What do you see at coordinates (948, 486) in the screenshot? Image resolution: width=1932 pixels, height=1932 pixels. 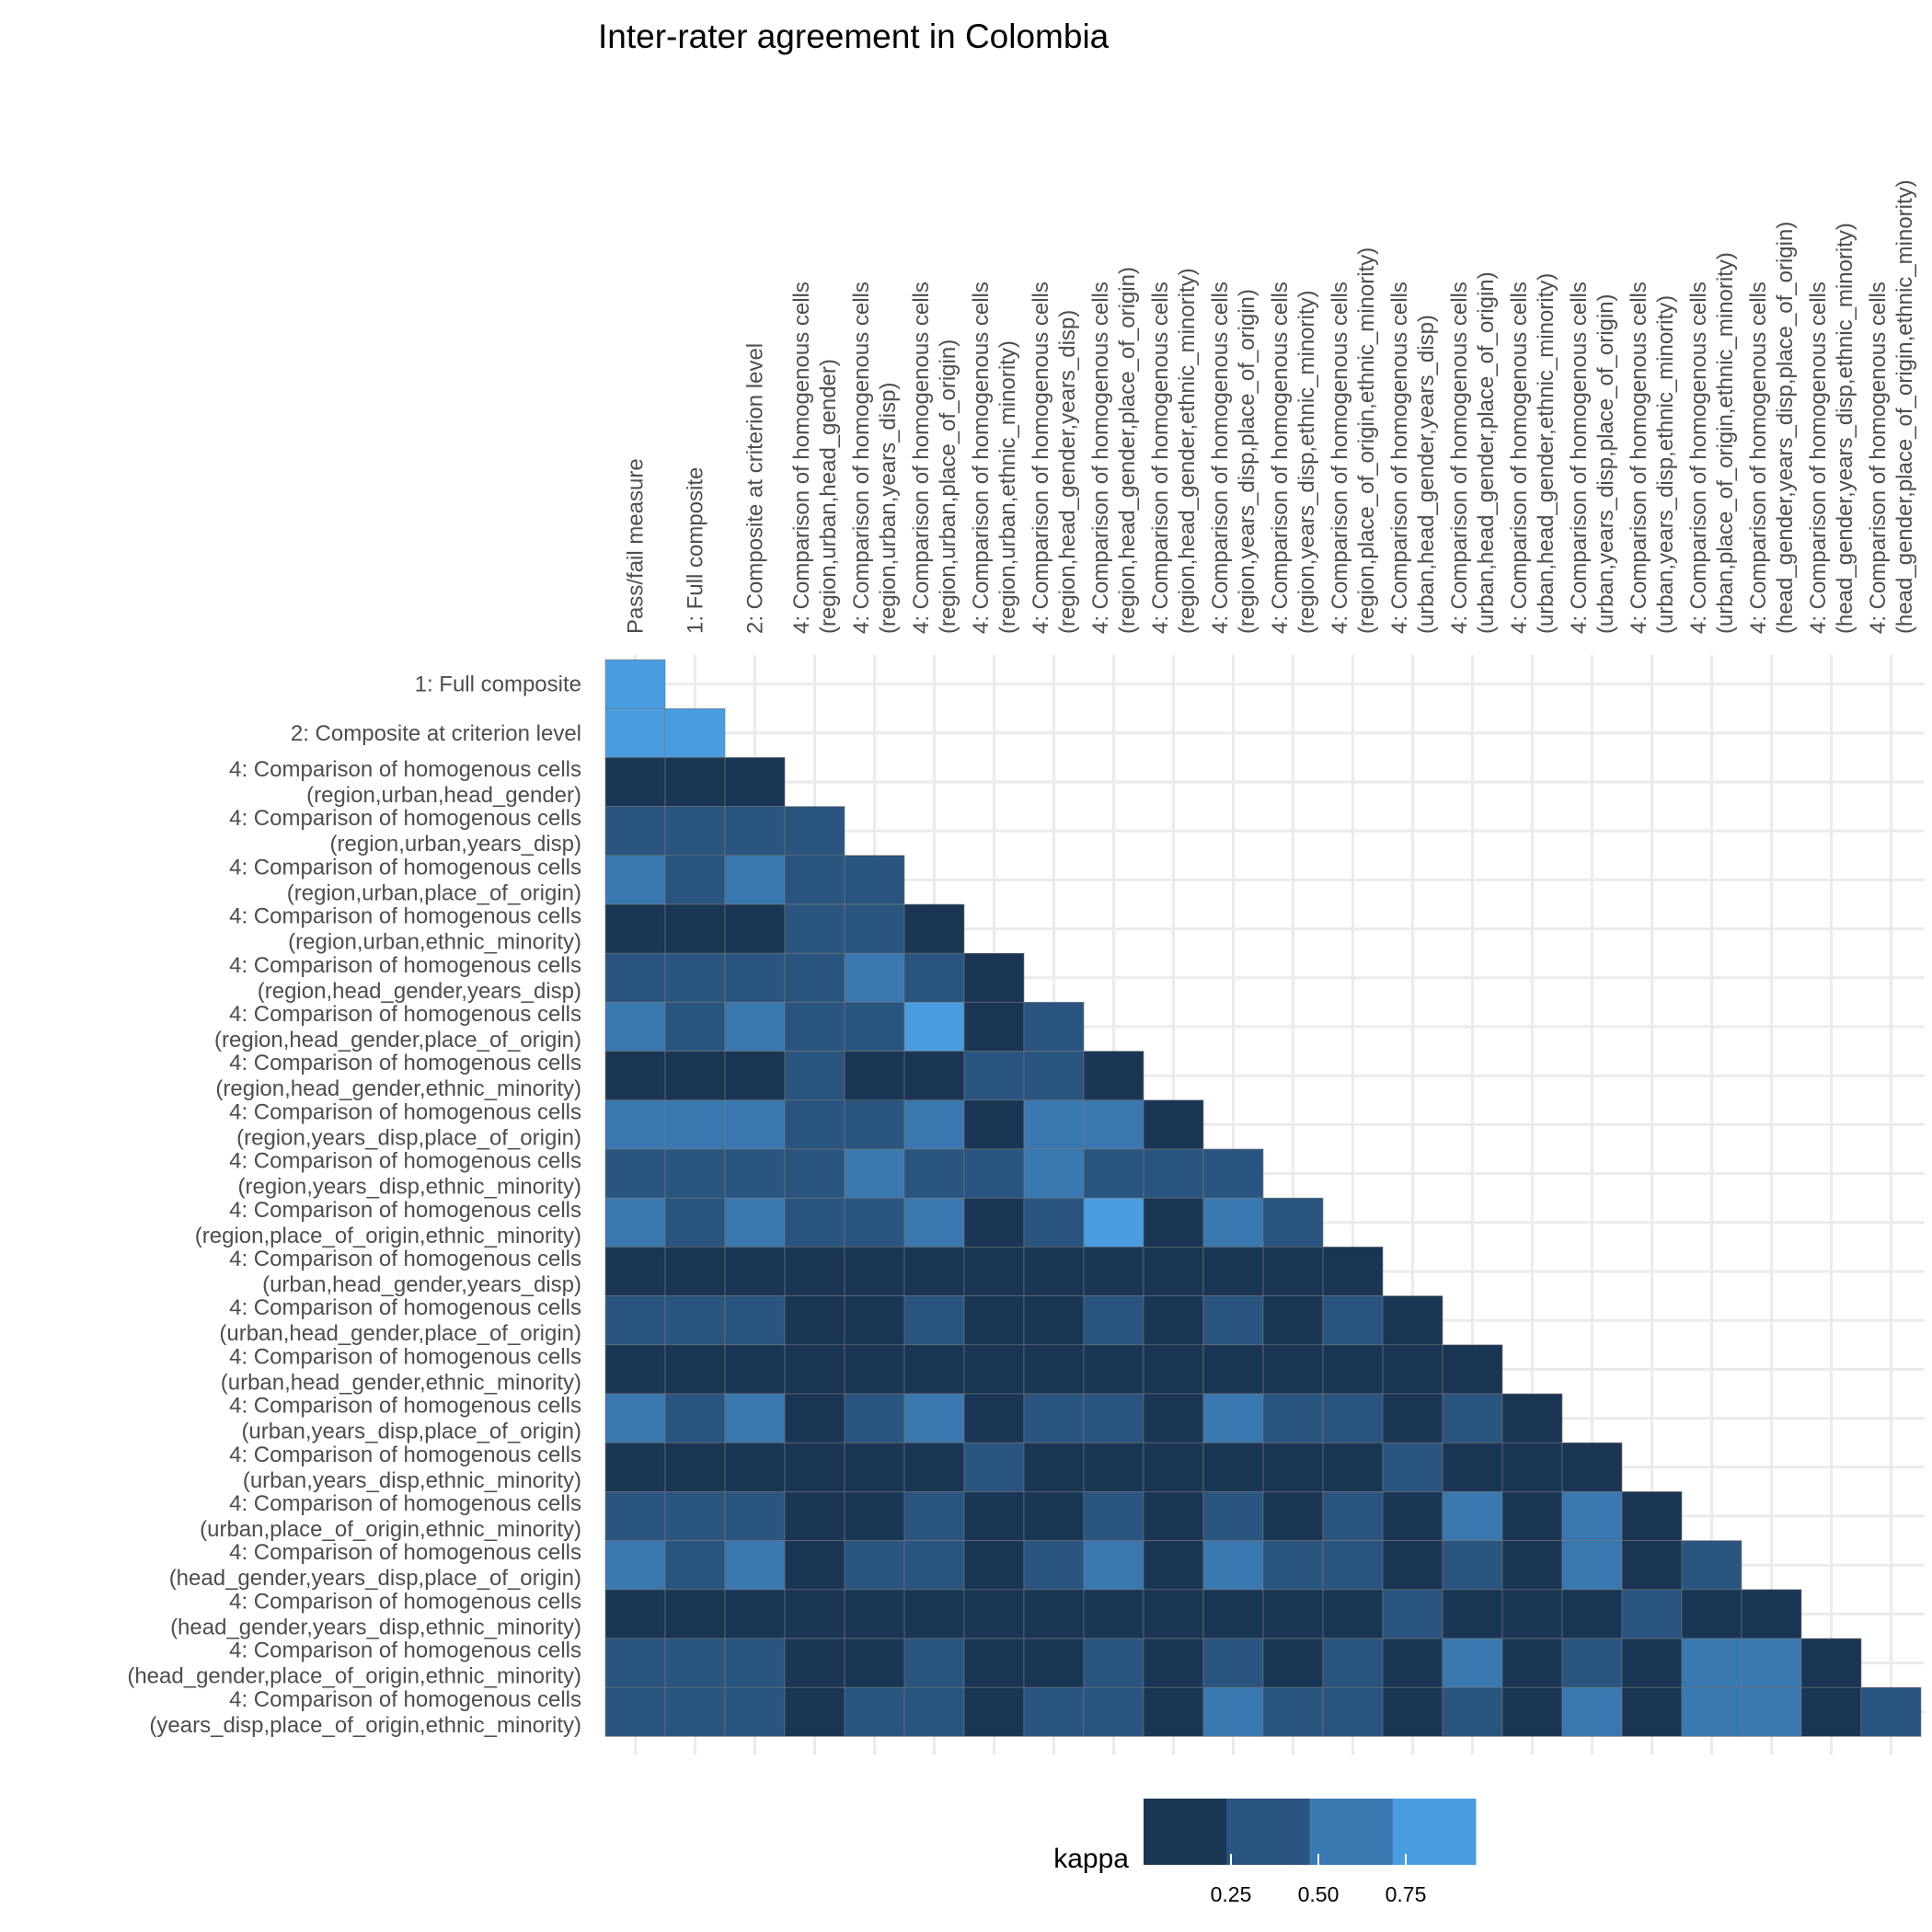 I see `x-tick-label: (region,urban,place_of_origin)` at bounding box center [948, 486].